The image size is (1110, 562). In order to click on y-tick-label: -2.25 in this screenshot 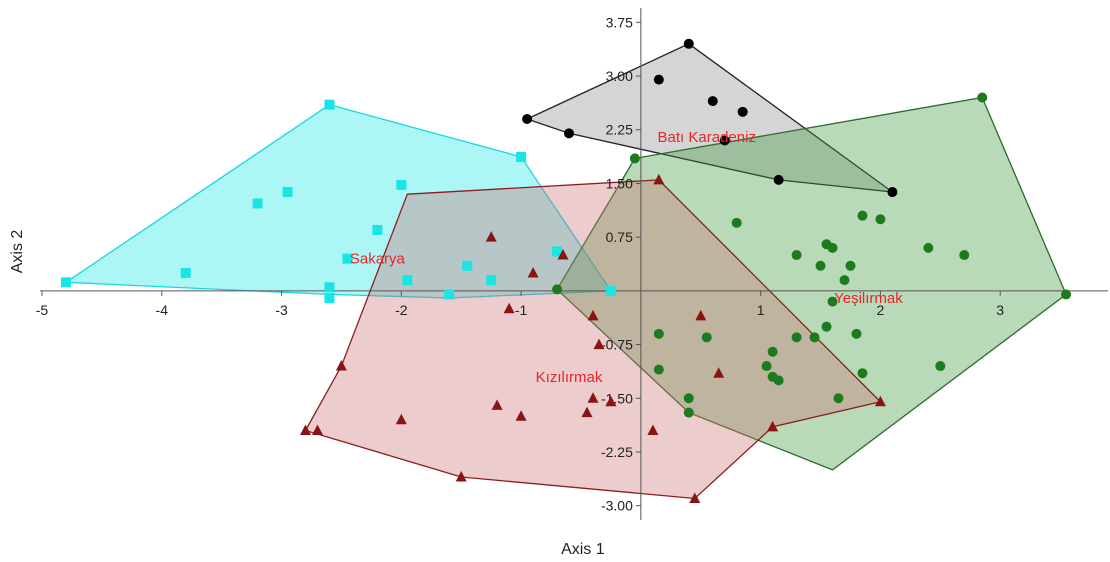, I will do `click(617, 452)`.